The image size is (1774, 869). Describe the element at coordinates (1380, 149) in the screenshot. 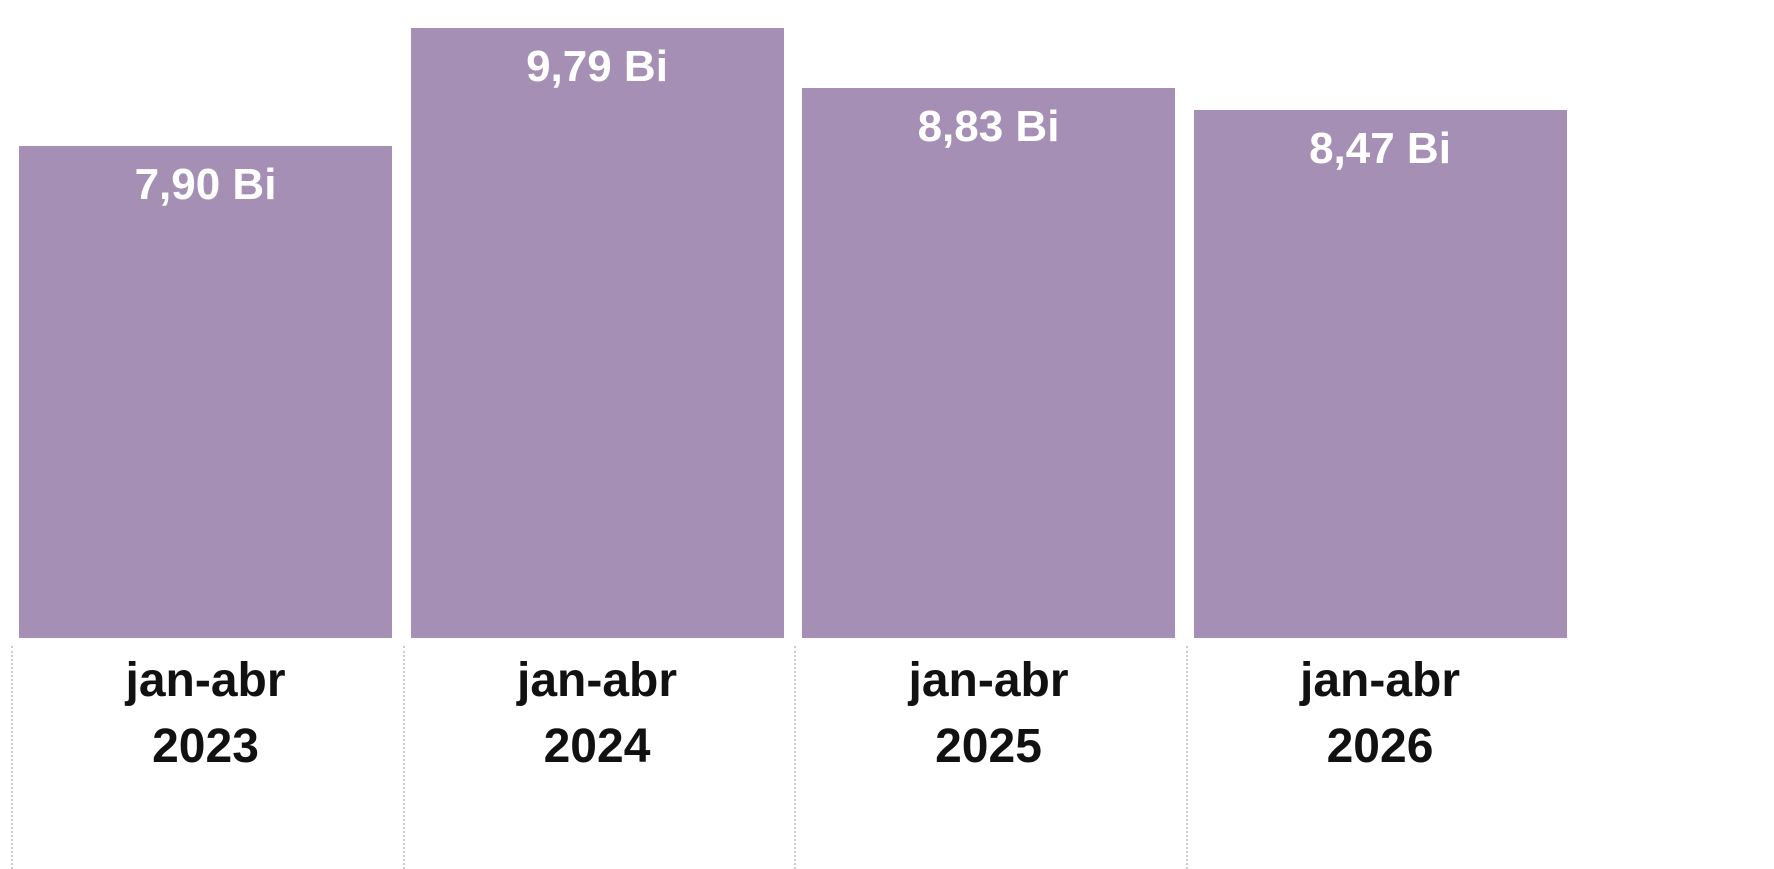

I see `value-label: 8,47 Bi` at that location.